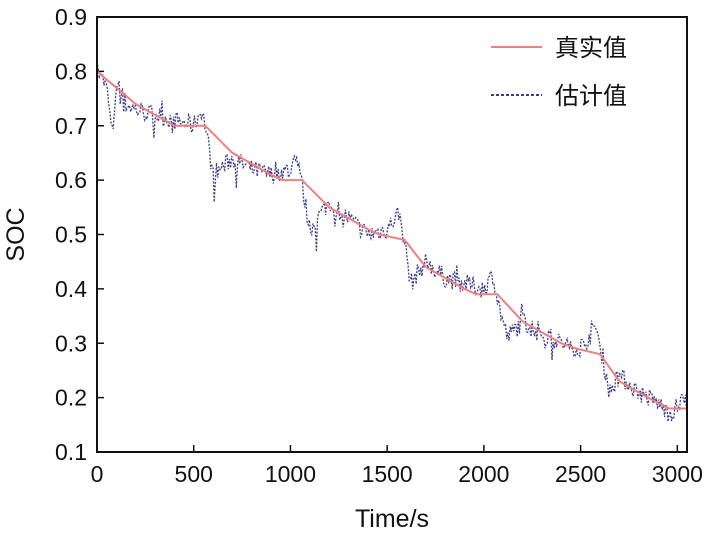 The image size is (712, 537). I want to click on y-axis-title: SOC, so click(16, 234).